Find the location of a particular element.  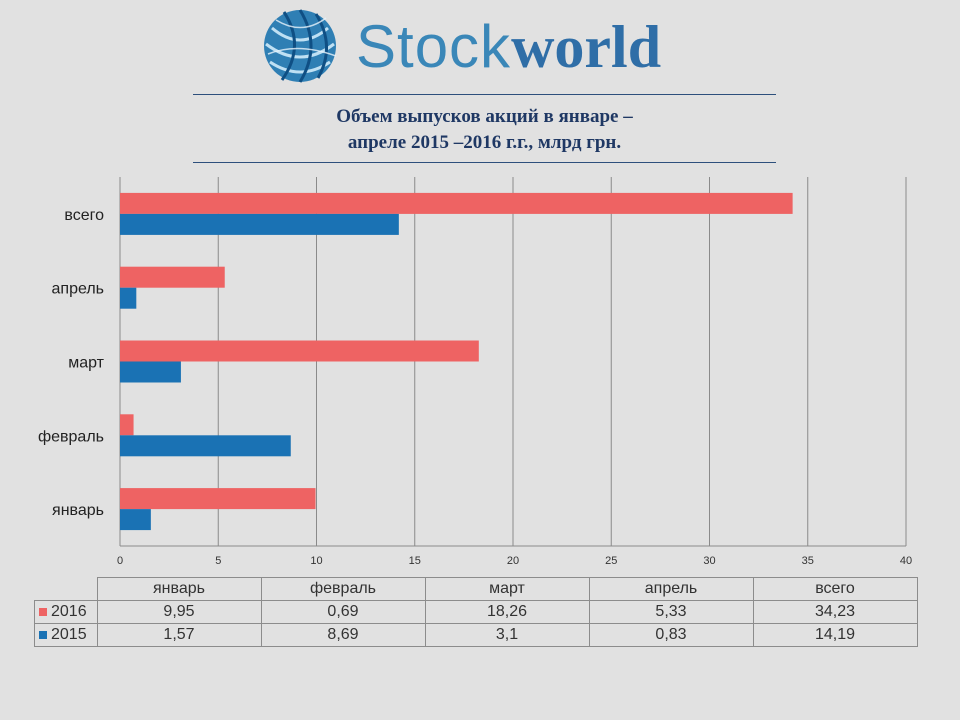

table-header-row: январь февраль март апрель всего is located at coordinates (476, 589).